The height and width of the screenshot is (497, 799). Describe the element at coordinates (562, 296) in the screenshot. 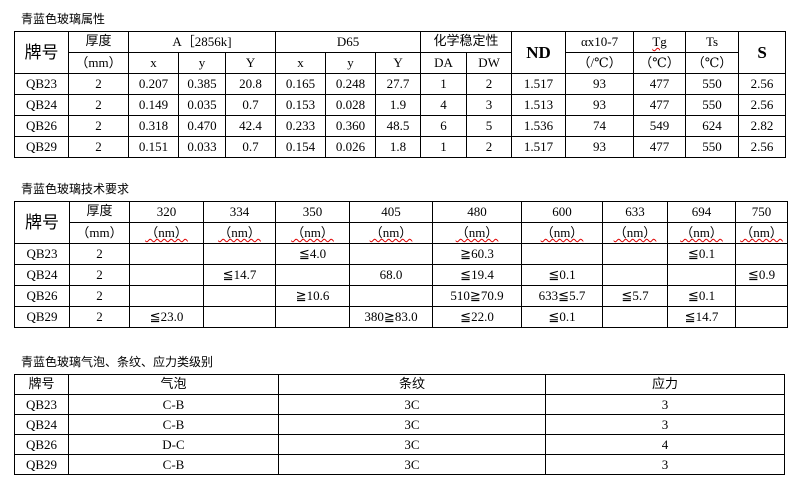

I see `table-cell: 633≦5.7` at that location.